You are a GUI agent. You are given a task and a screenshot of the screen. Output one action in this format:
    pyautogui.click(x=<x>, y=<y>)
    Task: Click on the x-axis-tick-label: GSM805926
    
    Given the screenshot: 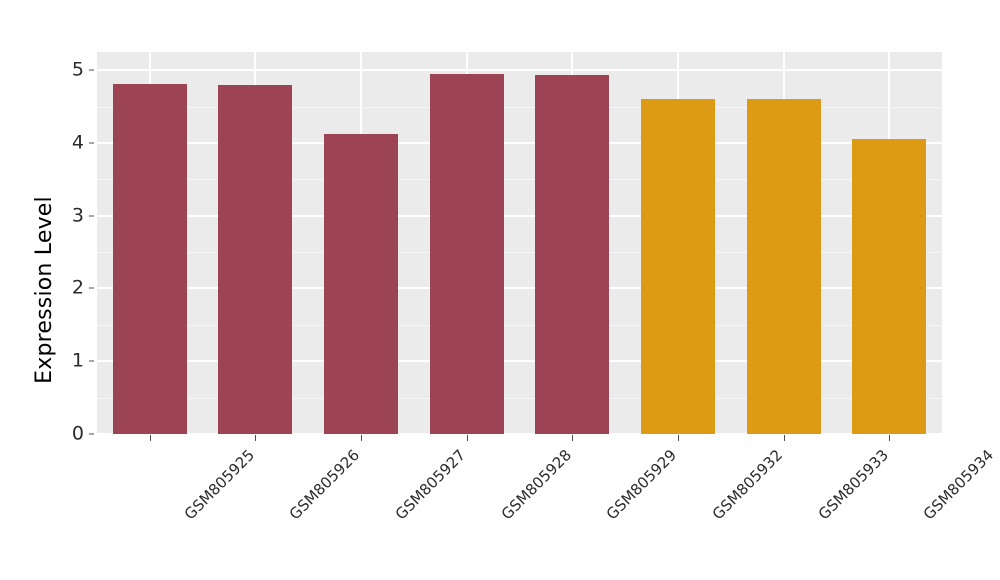 What is the action you would take?
    pyautogui.click(x=325, y=485)
    